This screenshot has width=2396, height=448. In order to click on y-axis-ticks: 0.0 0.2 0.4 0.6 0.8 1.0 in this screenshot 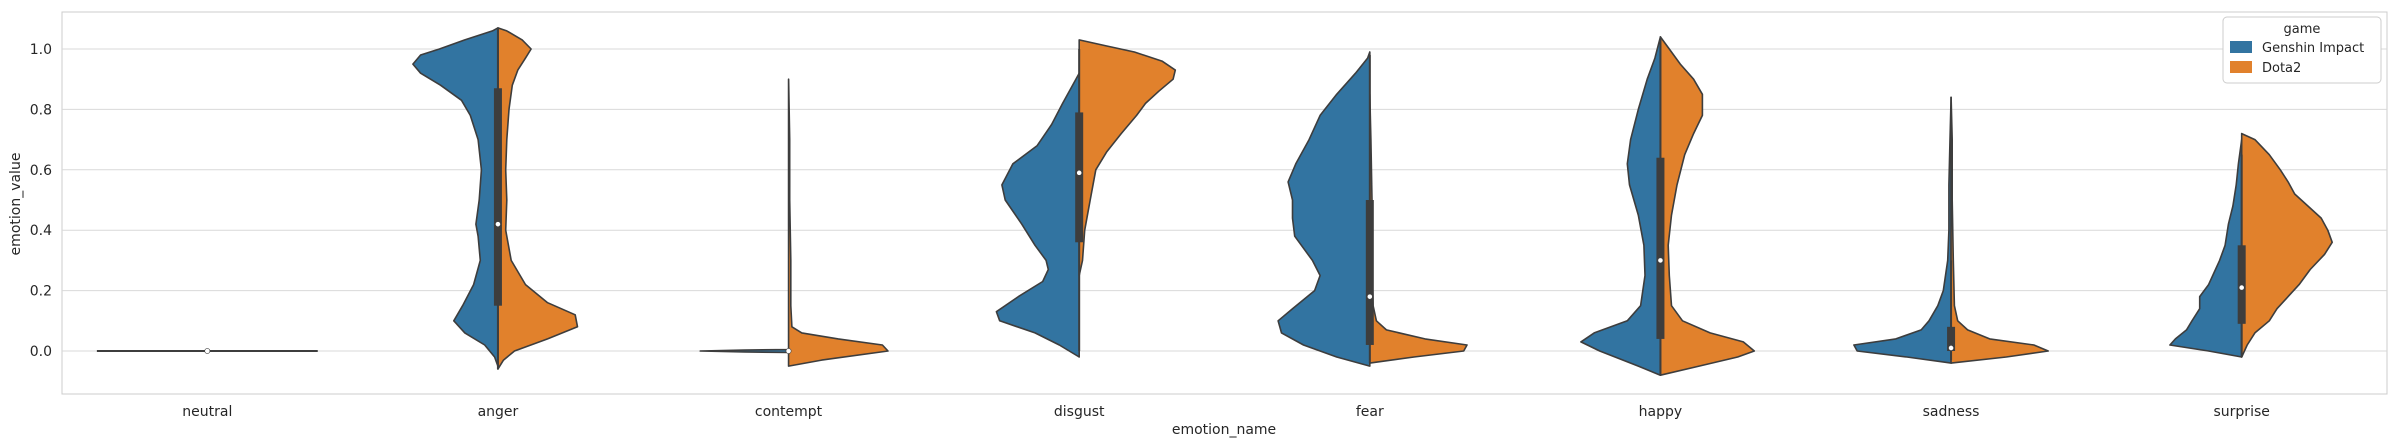, I will do `click(41, 201)`.